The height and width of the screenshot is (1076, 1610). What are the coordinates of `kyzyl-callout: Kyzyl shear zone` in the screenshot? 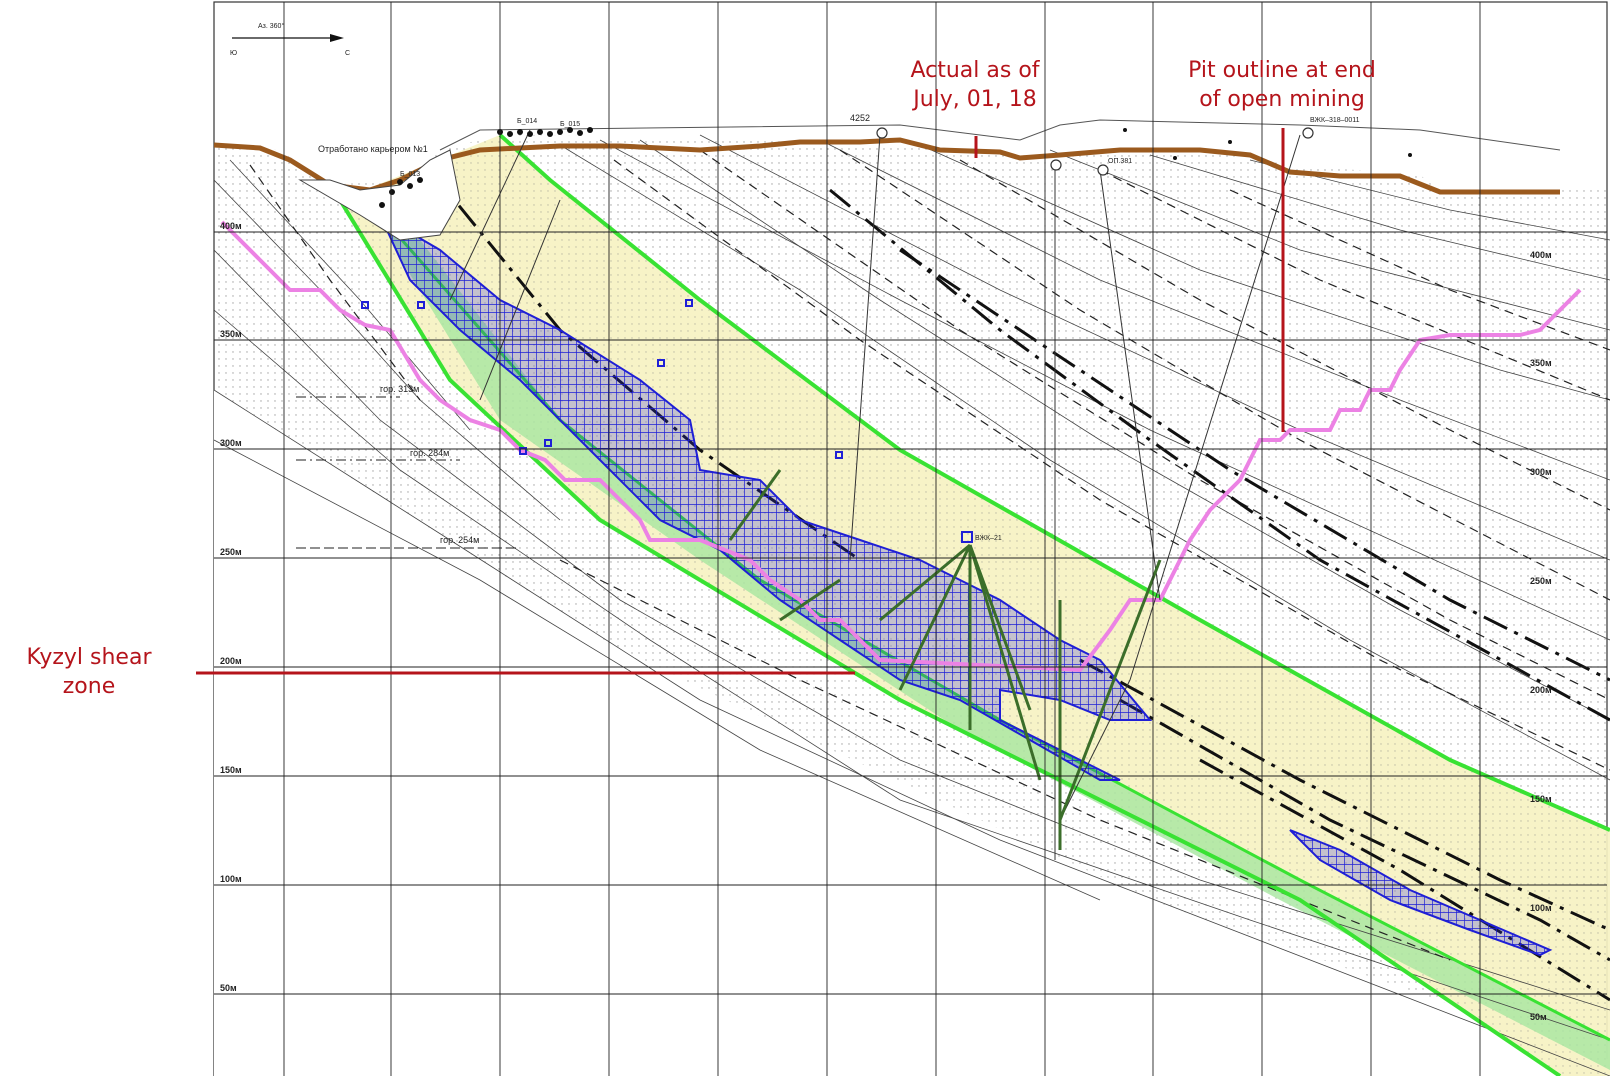 It's located at (441, 672).